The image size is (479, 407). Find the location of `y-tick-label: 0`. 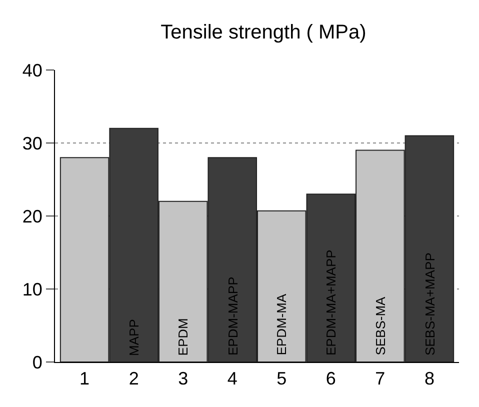

y-tick-label: 0 is located at coordinates (37, 362).